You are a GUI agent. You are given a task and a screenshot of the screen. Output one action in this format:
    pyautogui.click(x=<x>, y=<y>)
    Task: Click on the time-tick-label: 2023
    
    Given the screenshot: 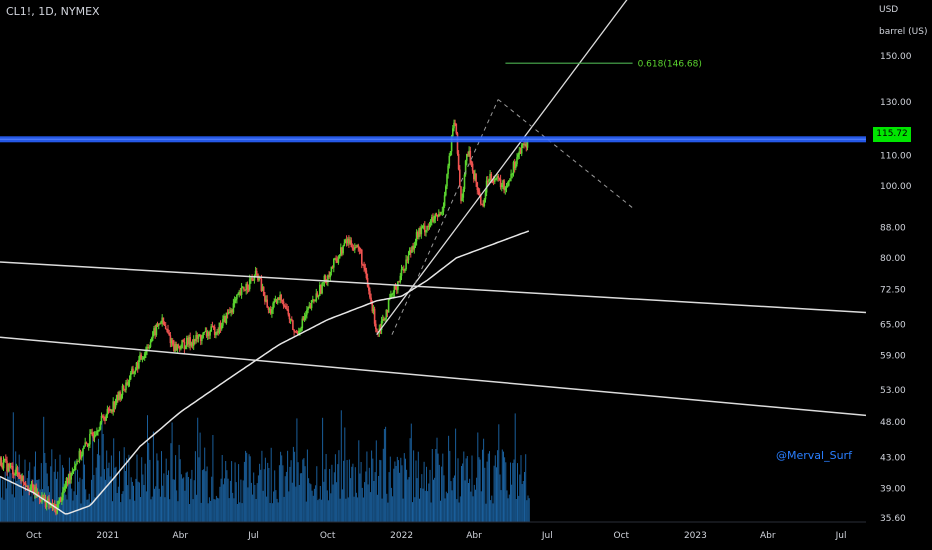 What is the action you would take?
    pyautogui.click(x=695, y=536)
    